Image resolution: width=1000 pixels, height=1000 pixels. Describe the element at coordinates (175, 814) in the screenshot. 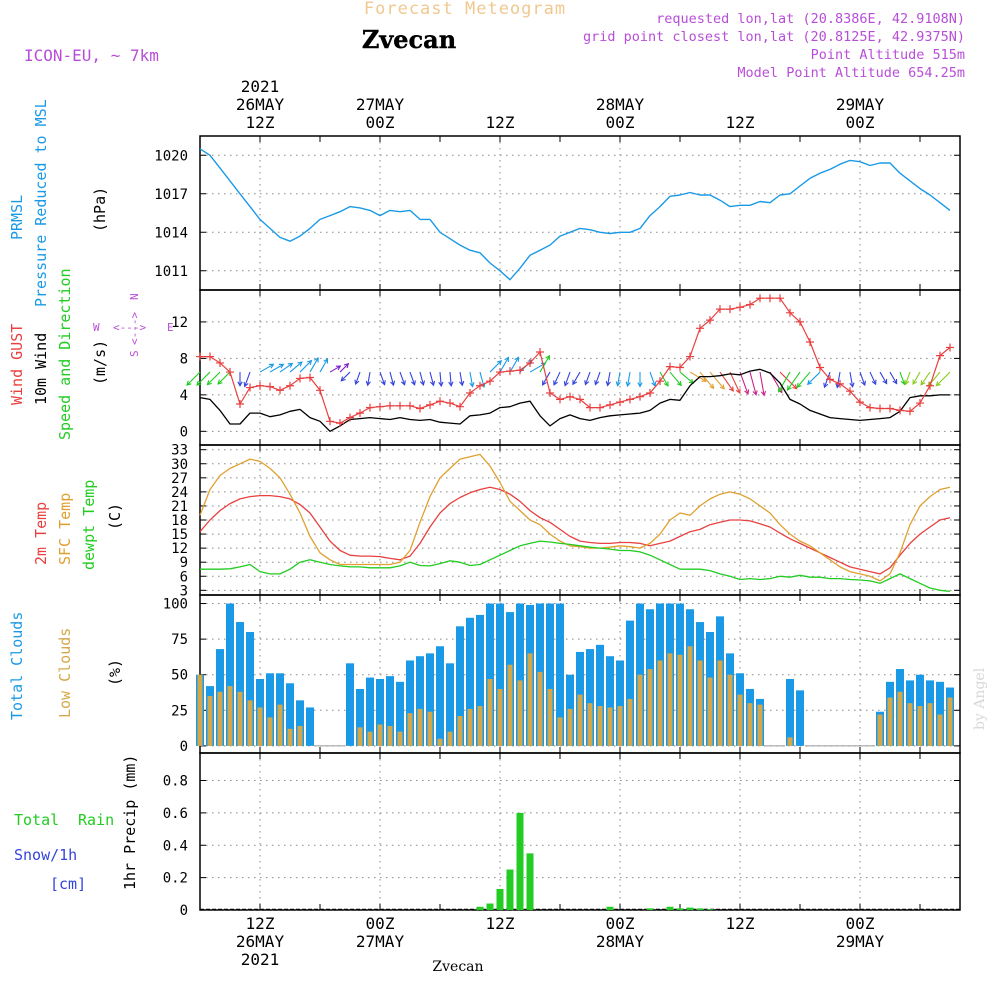

I see `y-tick-label: 0.6` at that location.